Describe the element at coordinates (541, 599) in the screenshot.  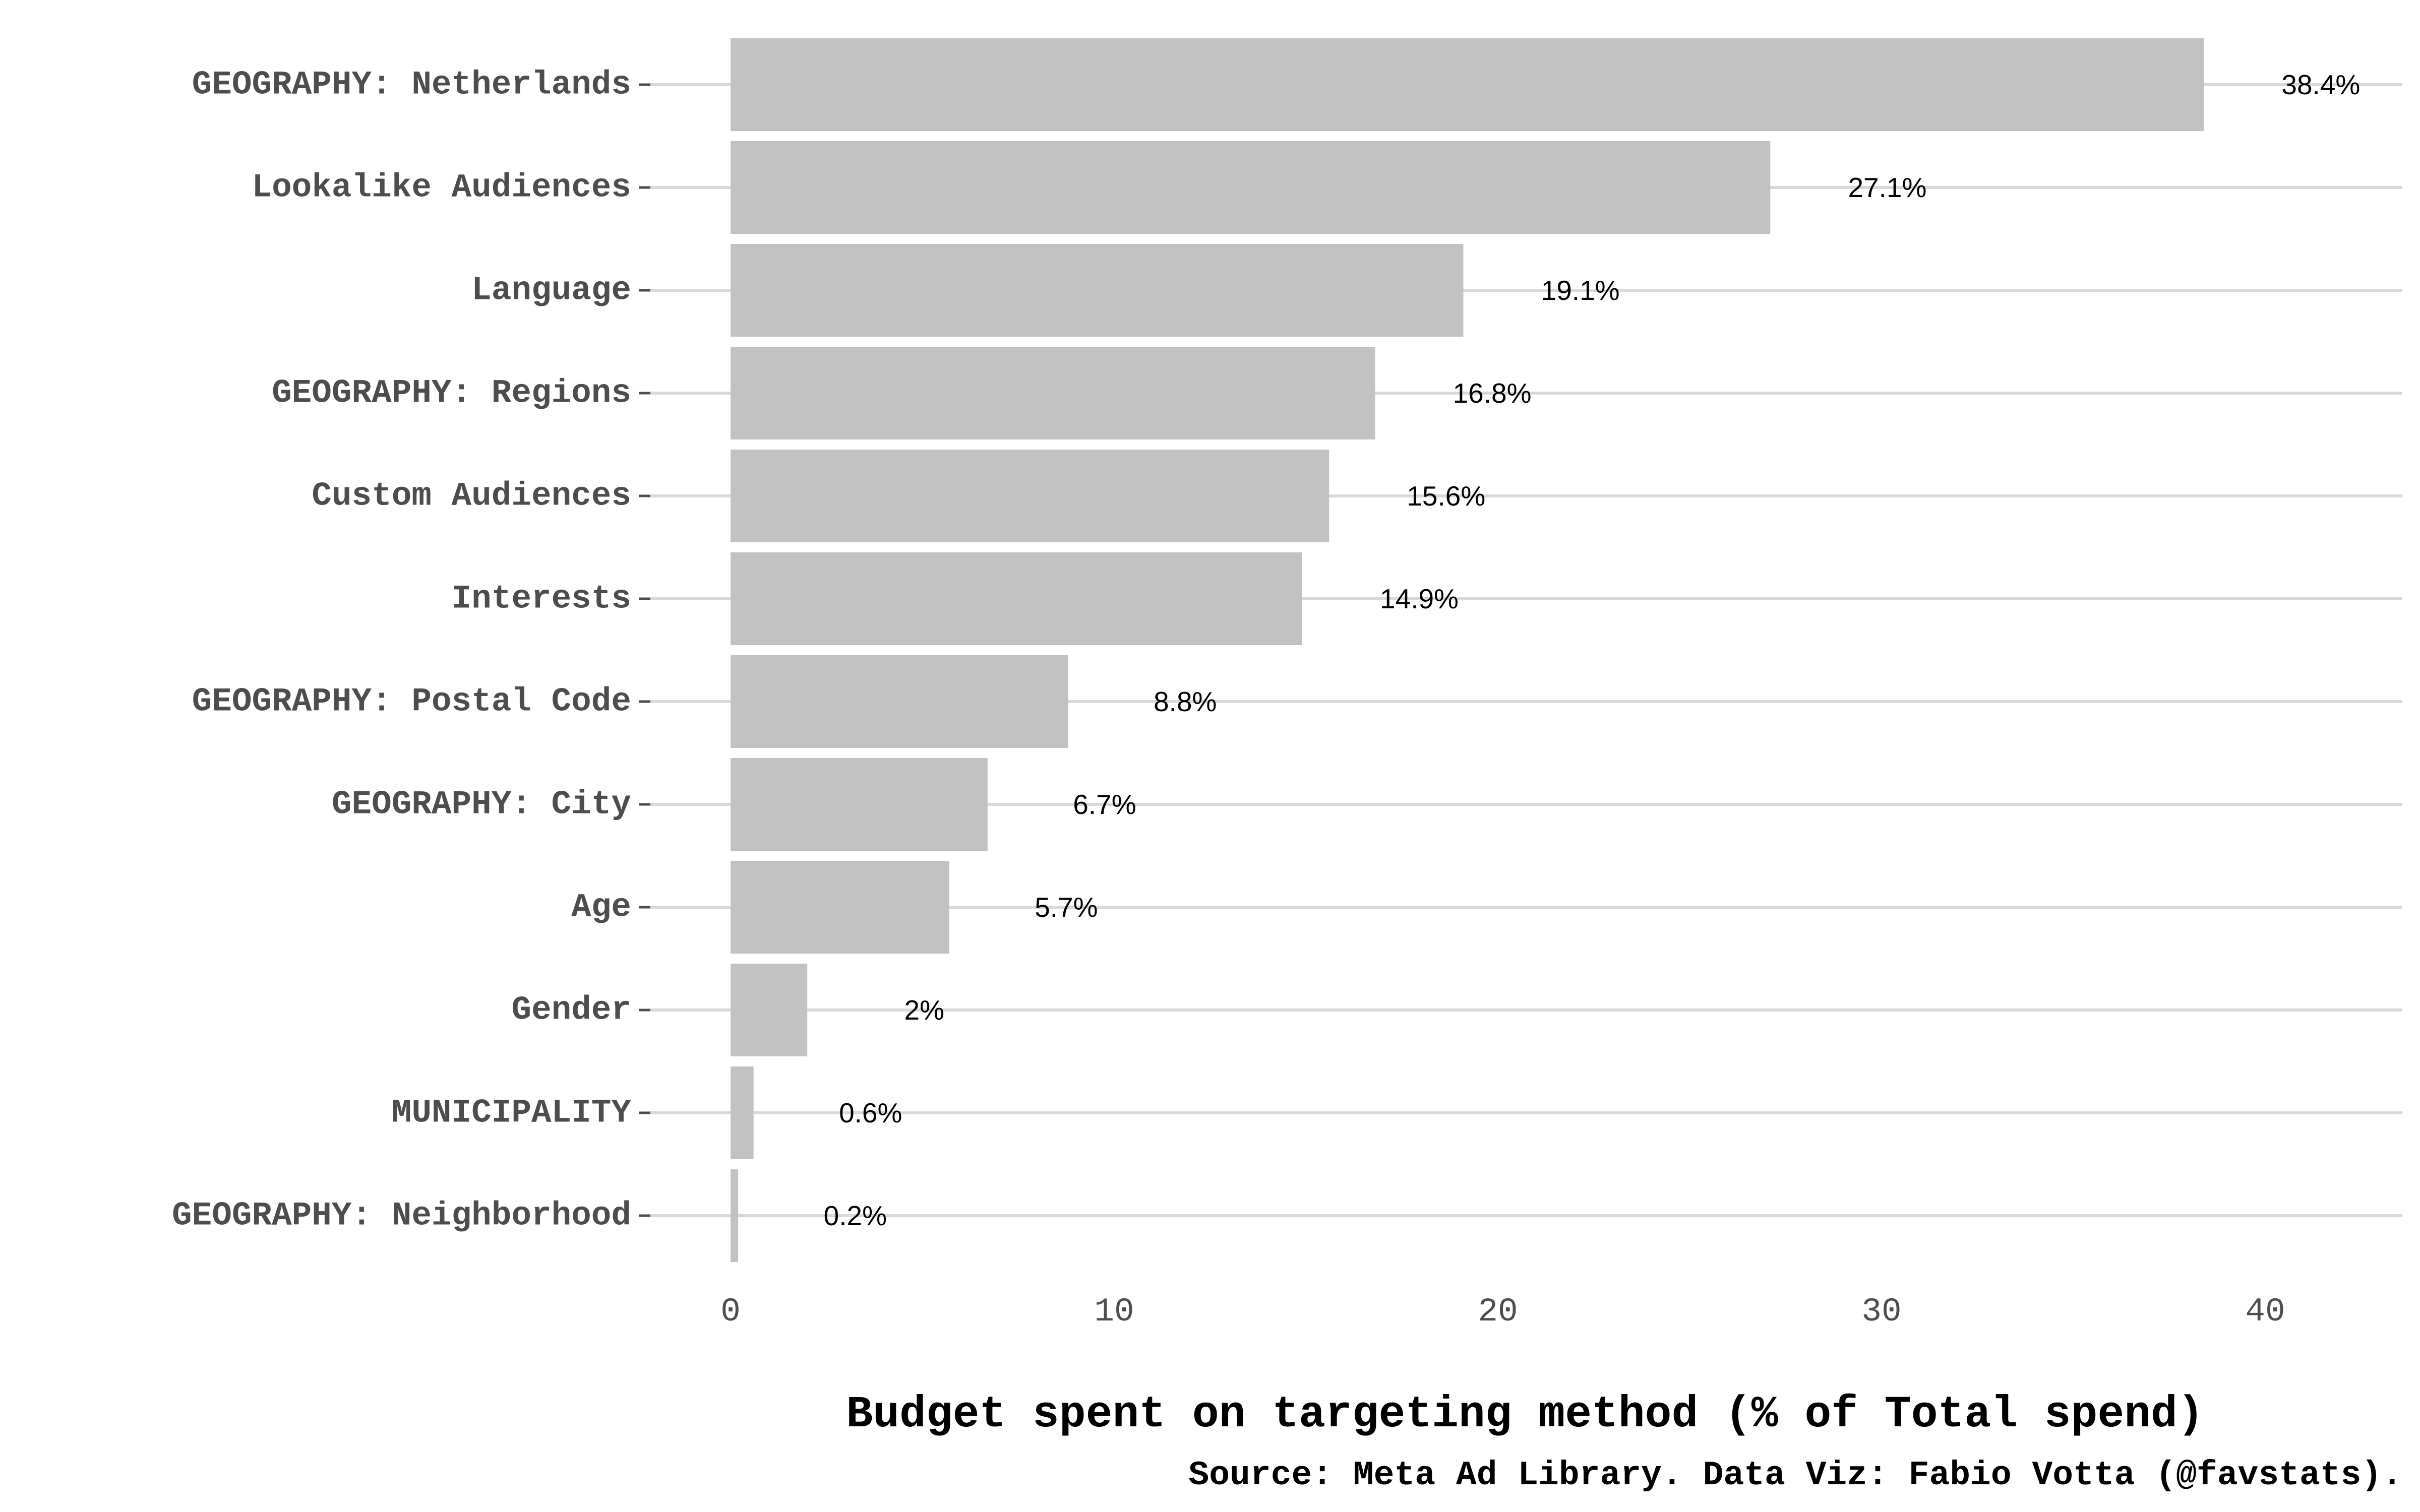
I see `category-label: Interests` at that location.